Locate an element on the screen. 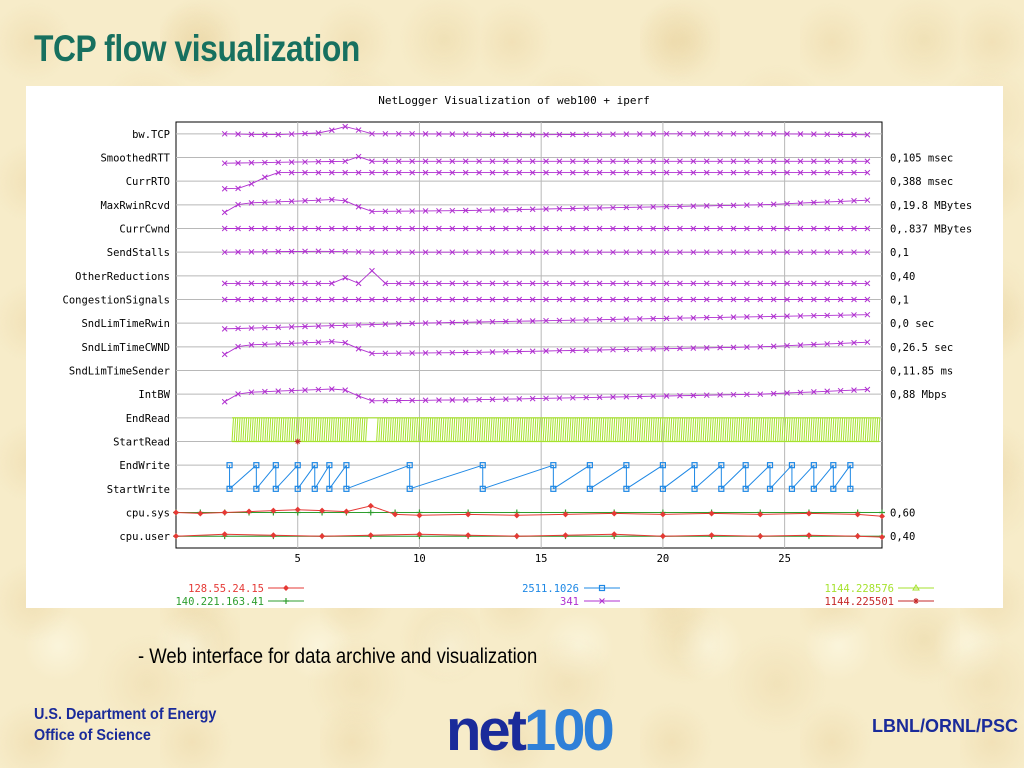 This screenshot has height=768, width=1024. cpu-user-host1-line is located at coordinates (529, 535).